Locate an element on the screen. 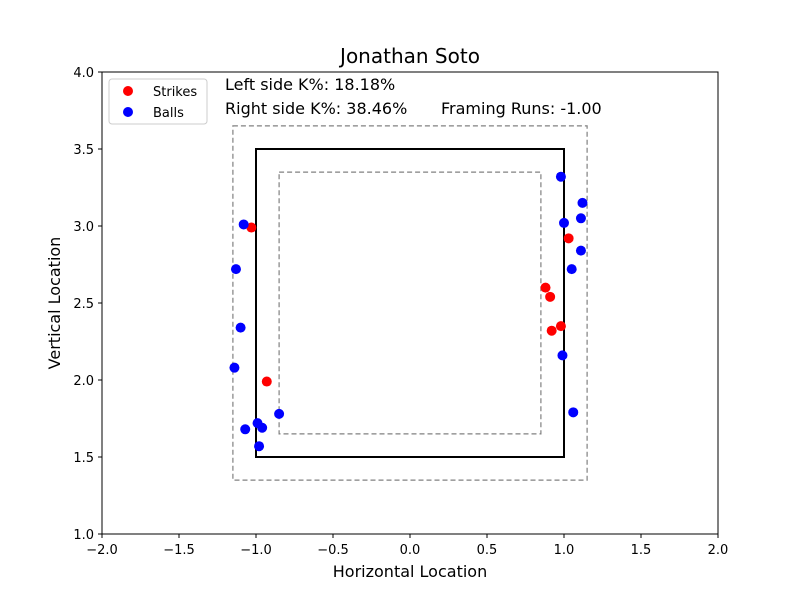  left-k-annotation: Left side K%: 18.18% is located at coordinates (310, 84).